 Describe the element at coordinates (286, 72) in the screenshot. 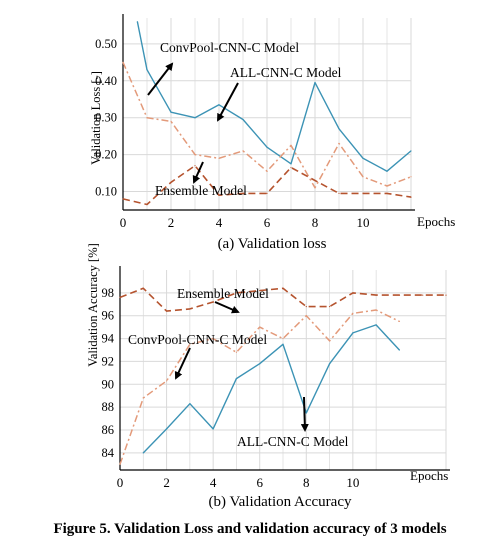

I see `annotation-label: ALL-CNN-C Model` at that location.